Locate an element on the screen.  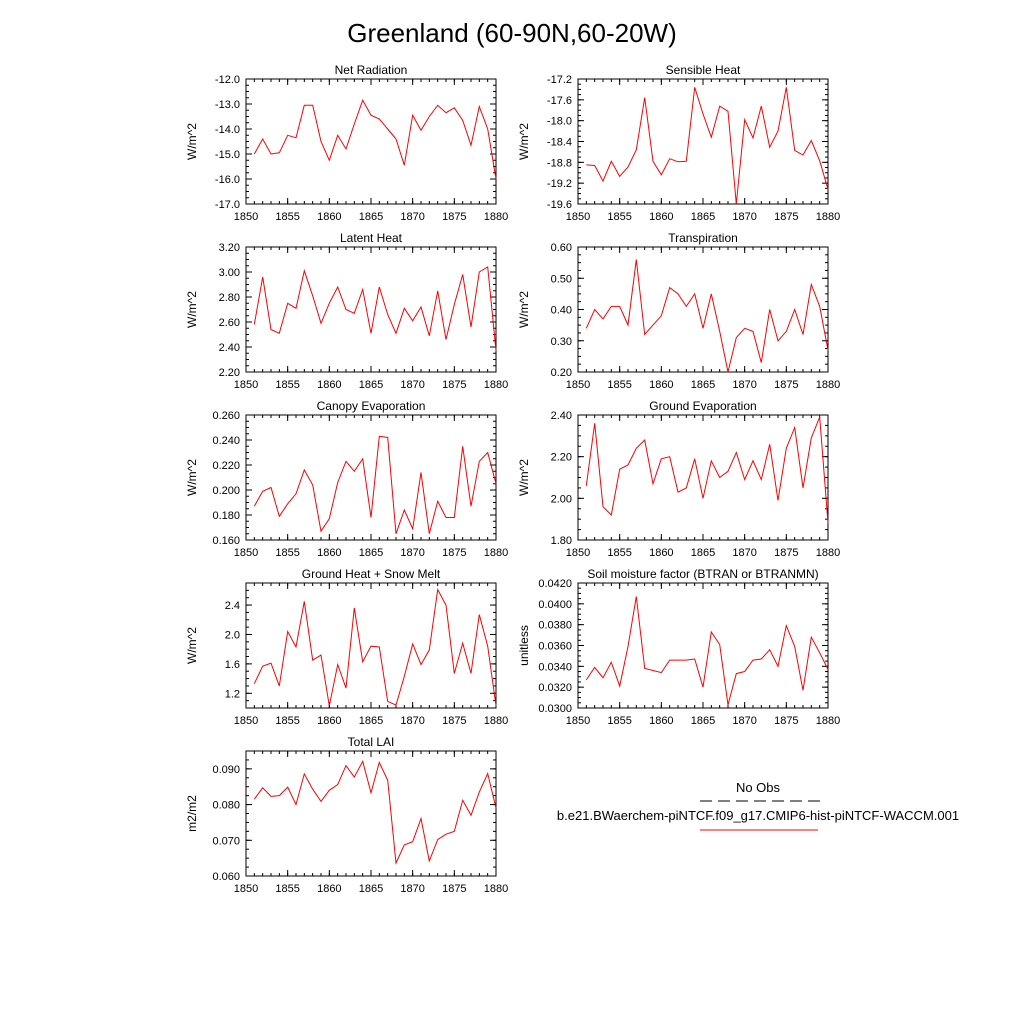
y-tick-label: 0.200 is located at coordinates (226, 491).